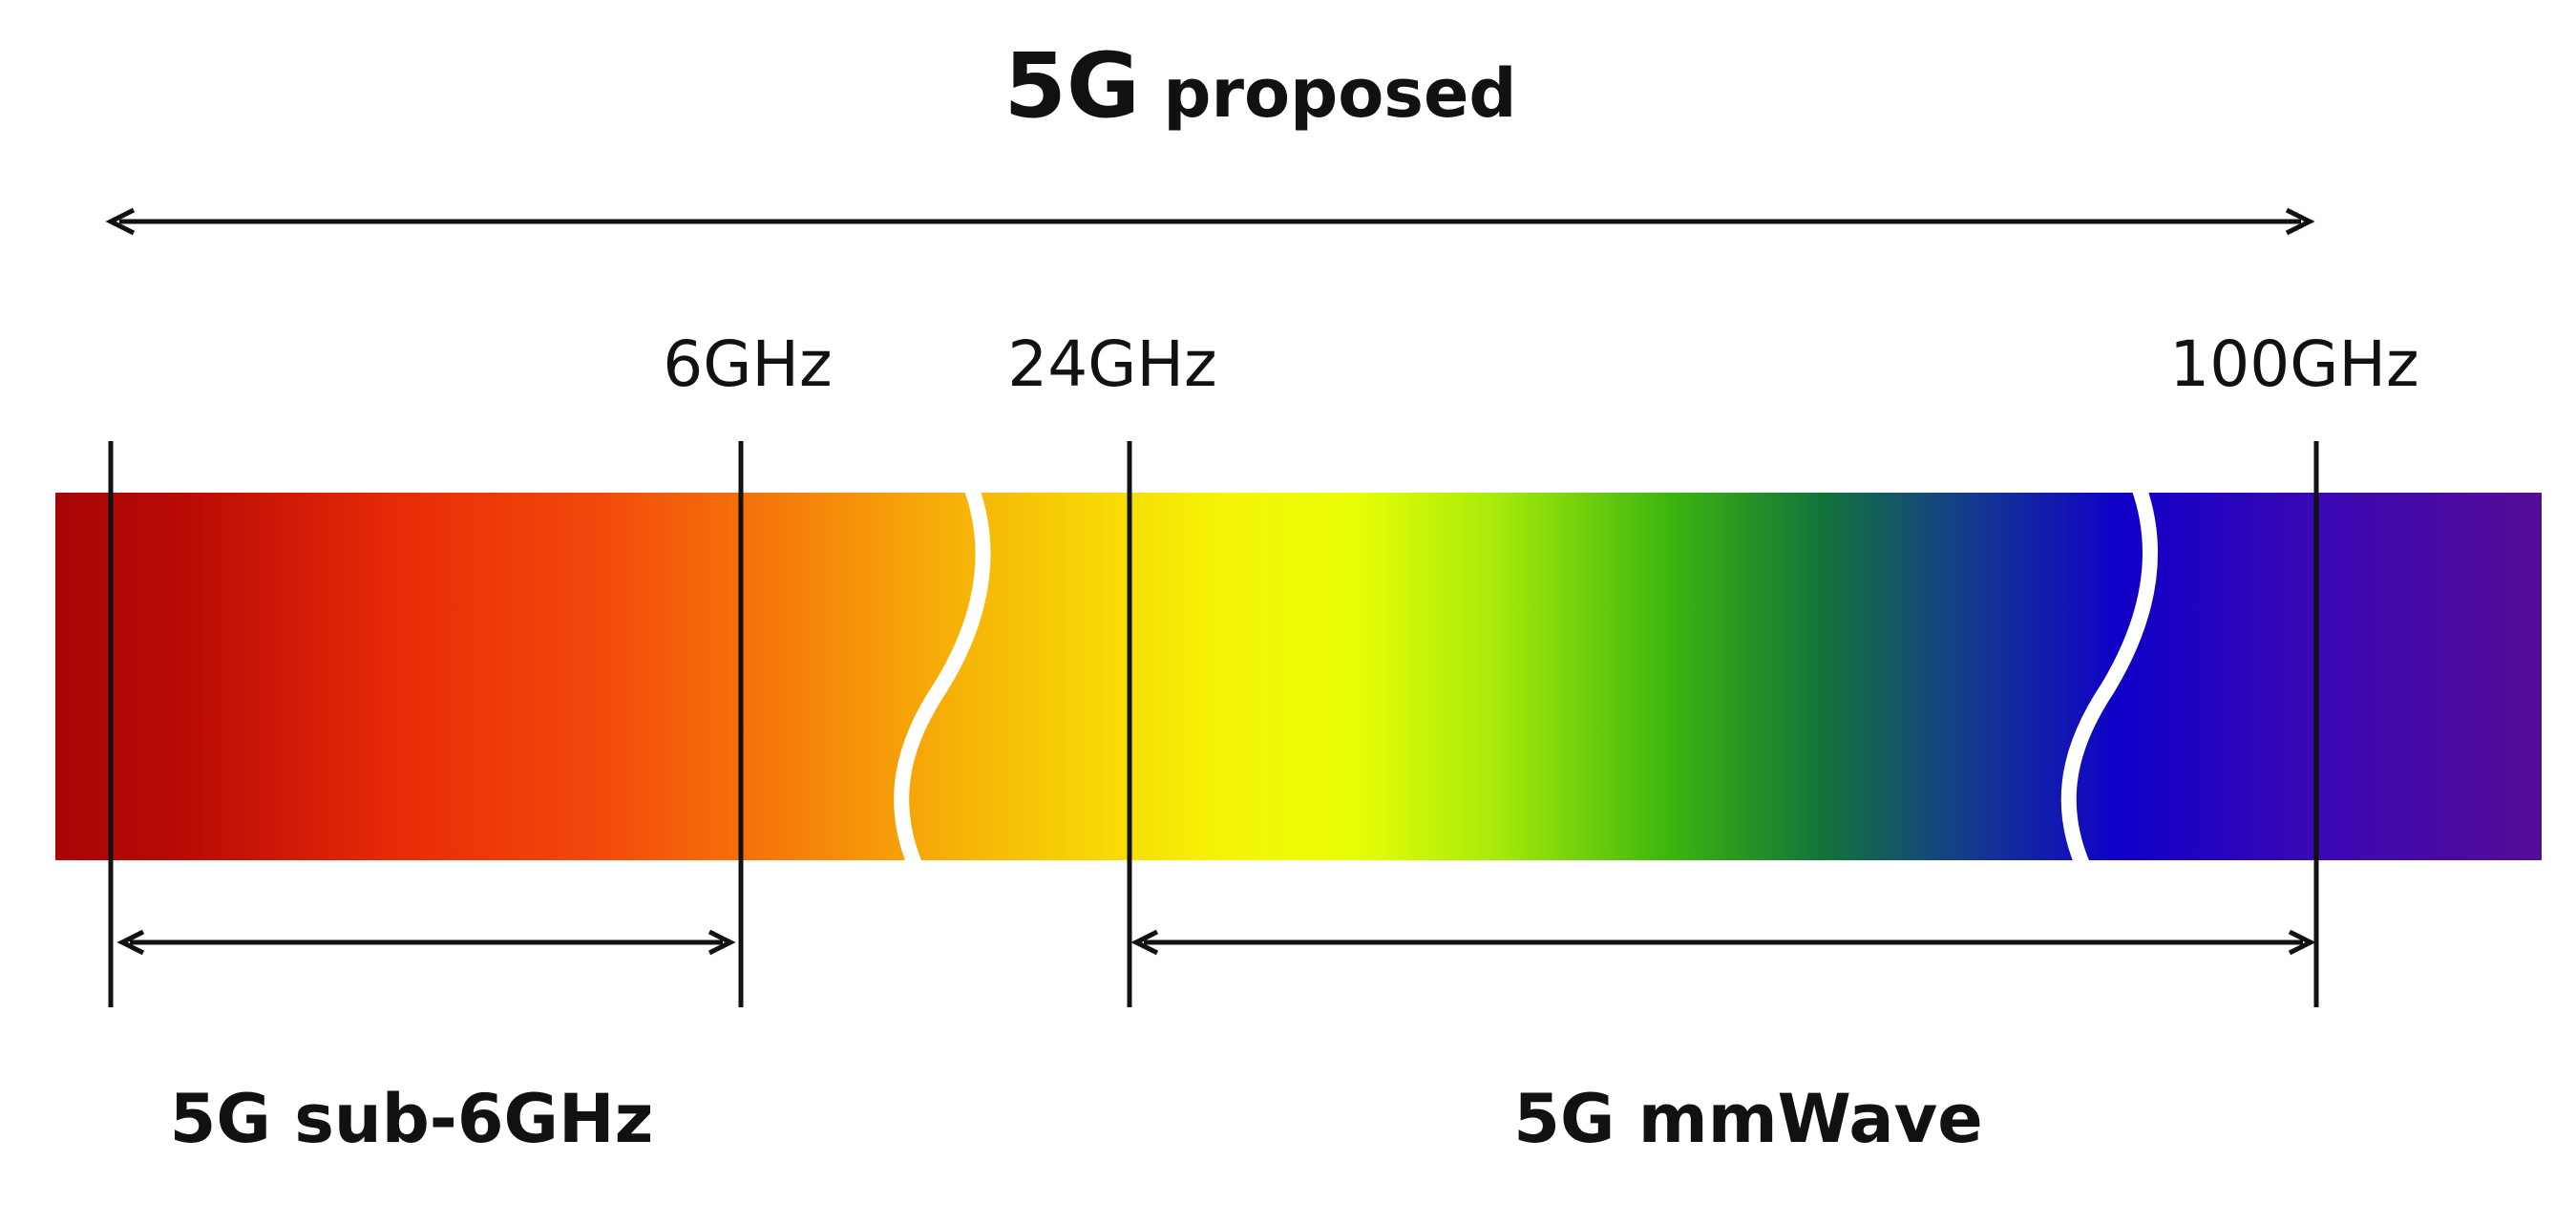  I want to click on frequency-label-100ghz: 100GHz, so click(2293, 364).